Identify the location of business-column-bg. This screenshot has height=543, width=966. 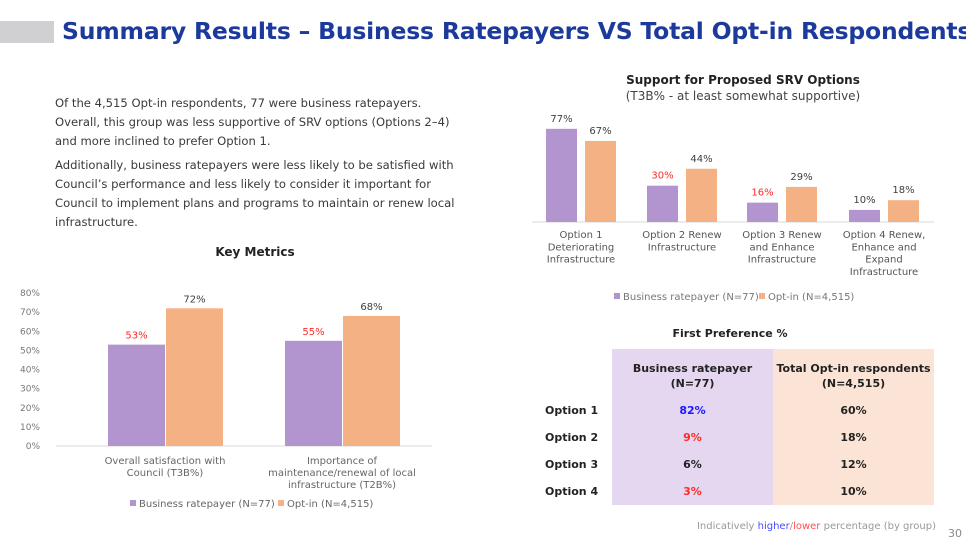
(692, 427).